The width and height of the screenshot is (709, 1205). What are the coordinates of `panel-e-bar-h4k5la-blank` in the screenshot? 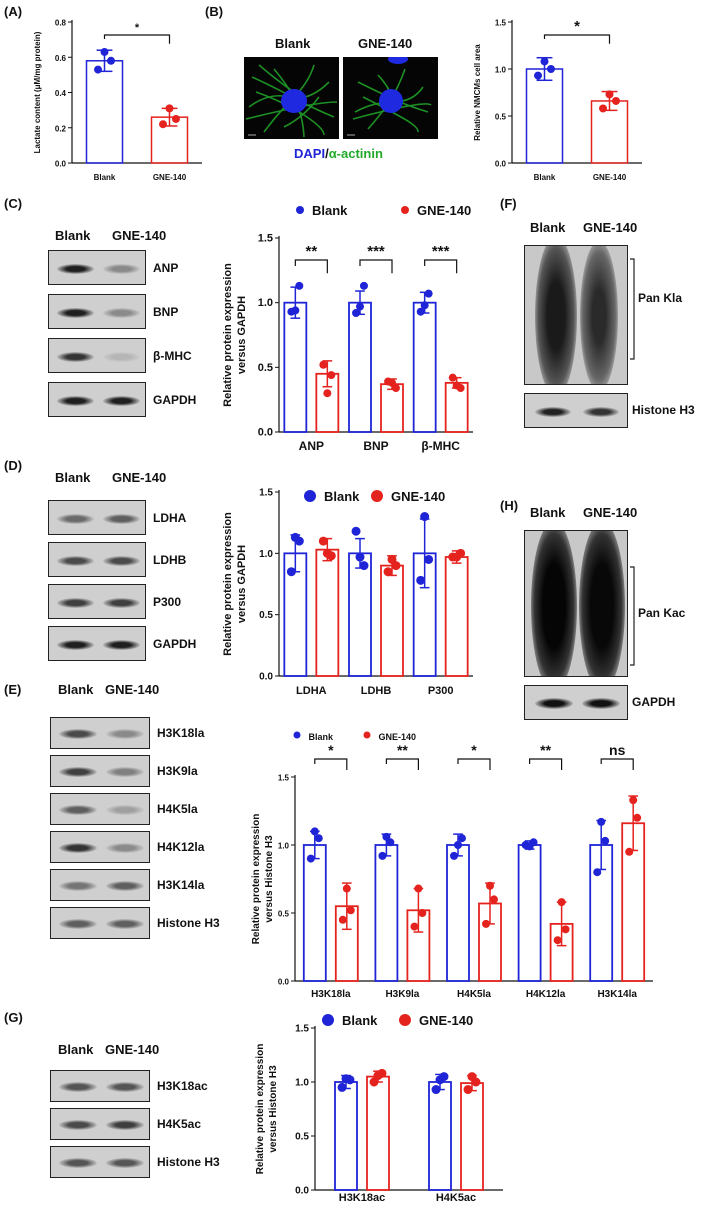 It's located at (458, 913).